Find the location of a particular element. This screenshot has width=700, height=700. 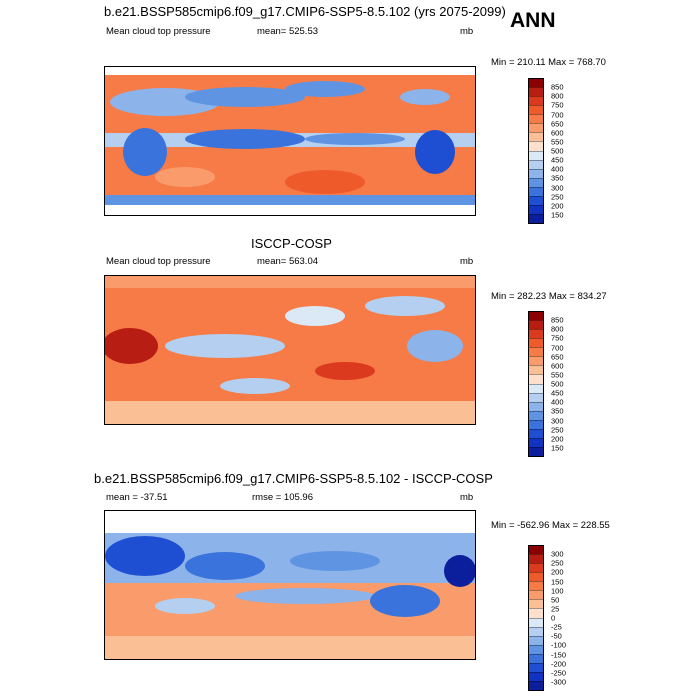

panel2-map is located at coordinates (290, 350).